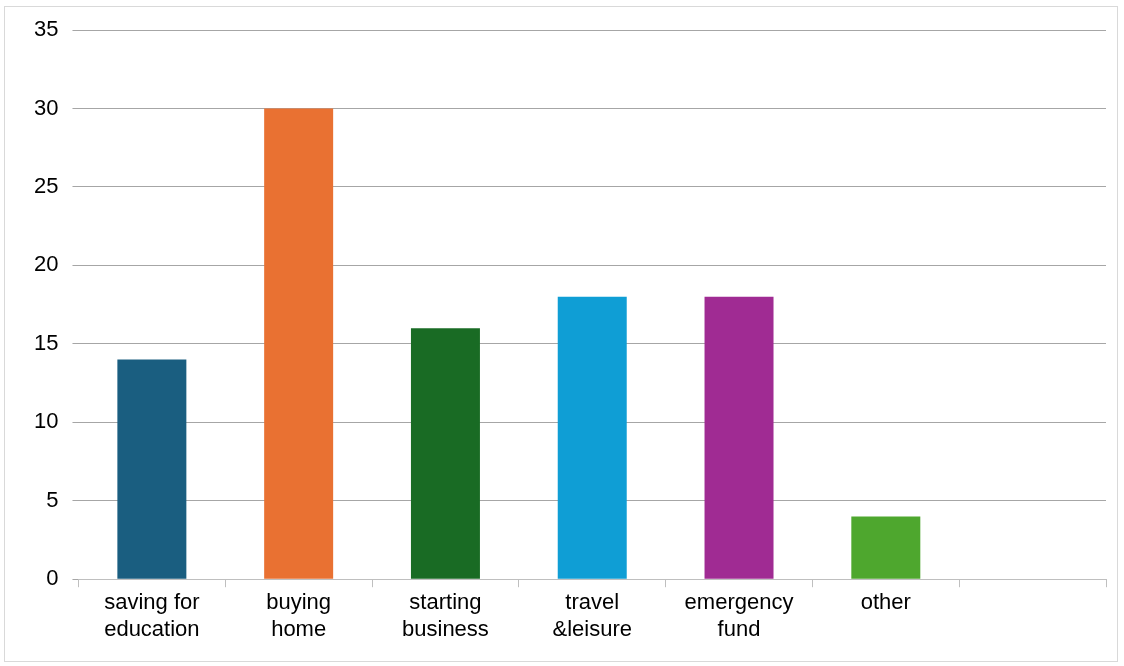  I want to click on x-tick-label: starting business, so click(445, 615).